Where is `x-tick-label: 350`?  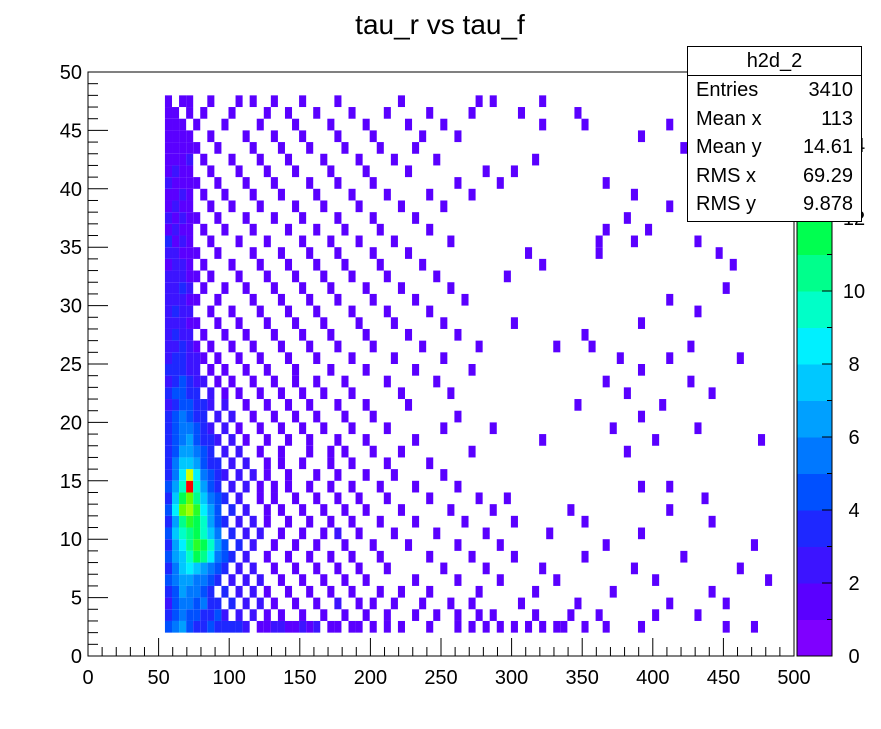
x-tick-label: 350 is located at coordinates (582, 678).